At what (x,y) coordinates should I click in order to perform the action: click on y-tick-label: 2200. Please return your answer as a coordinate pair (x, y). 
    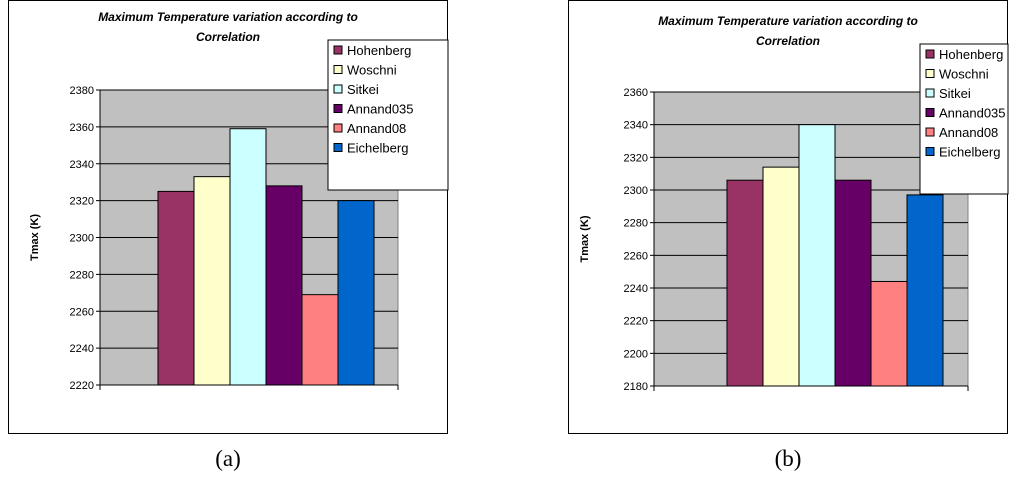
    Looking at the image, I should click on (636, 354).